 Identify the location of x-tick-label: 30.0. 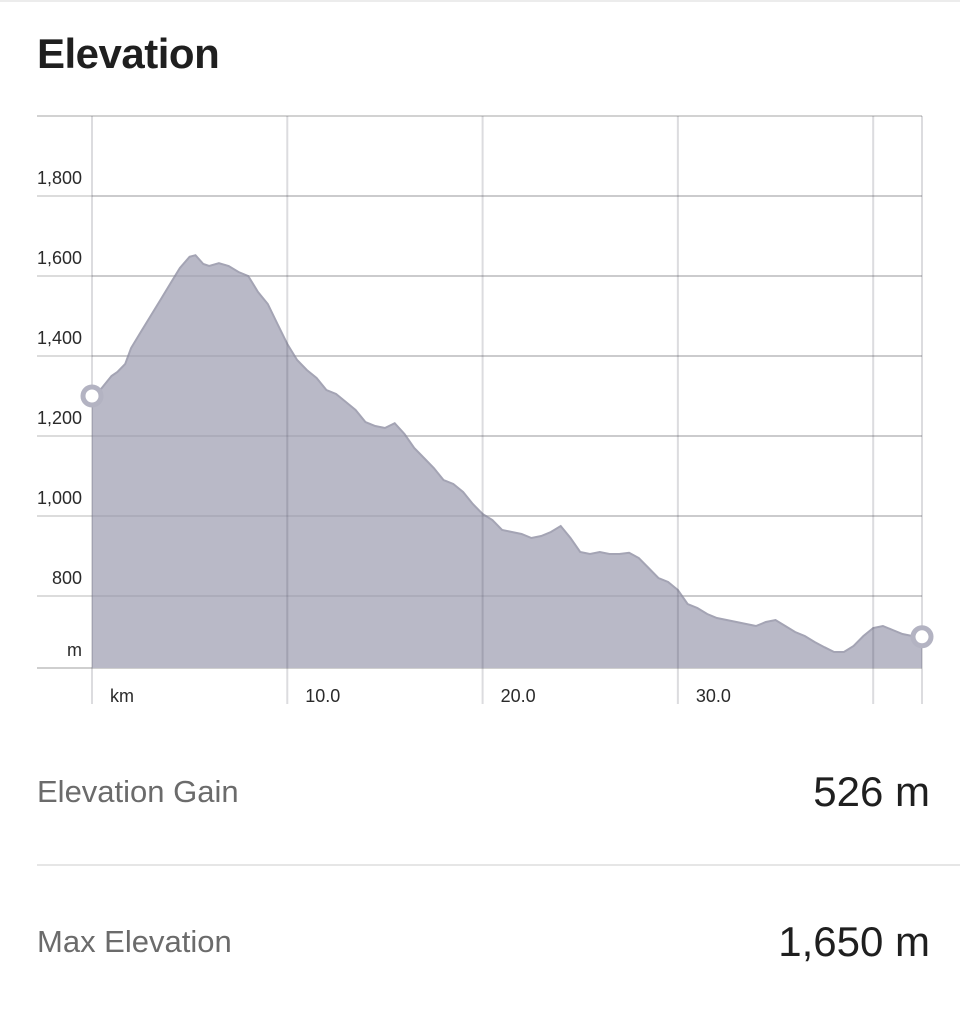
(713, 696).